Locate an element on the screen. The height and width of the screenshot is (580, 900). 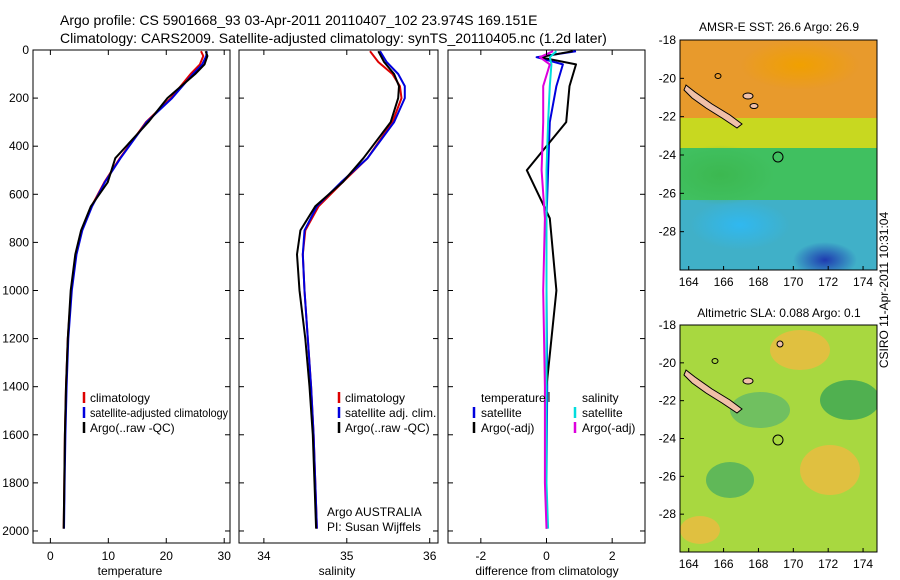
y-tick-label: 0 is located at coordinates (25, 50).